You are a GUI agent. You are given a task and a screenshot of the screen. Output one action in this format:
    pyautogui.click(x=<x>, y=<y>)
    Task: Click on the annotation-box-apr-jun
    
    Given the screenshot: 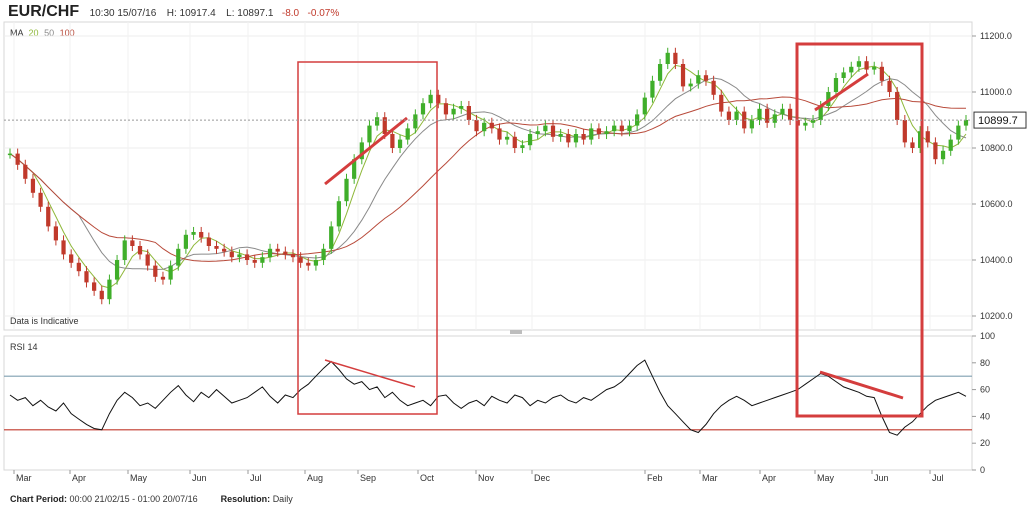 What is the action you would take?
    pyautogui.click(x=859, y=230)
    